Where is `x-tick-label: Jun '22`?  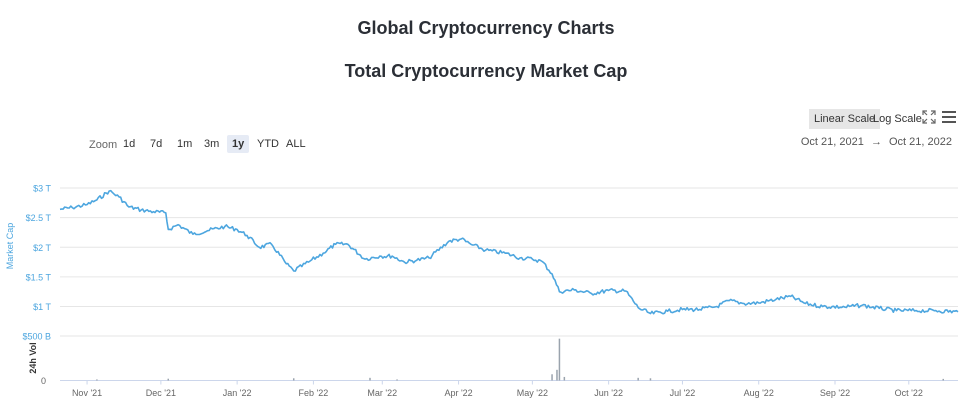
x-tick-label: Jun '22 is located at coordinates (608, 393).